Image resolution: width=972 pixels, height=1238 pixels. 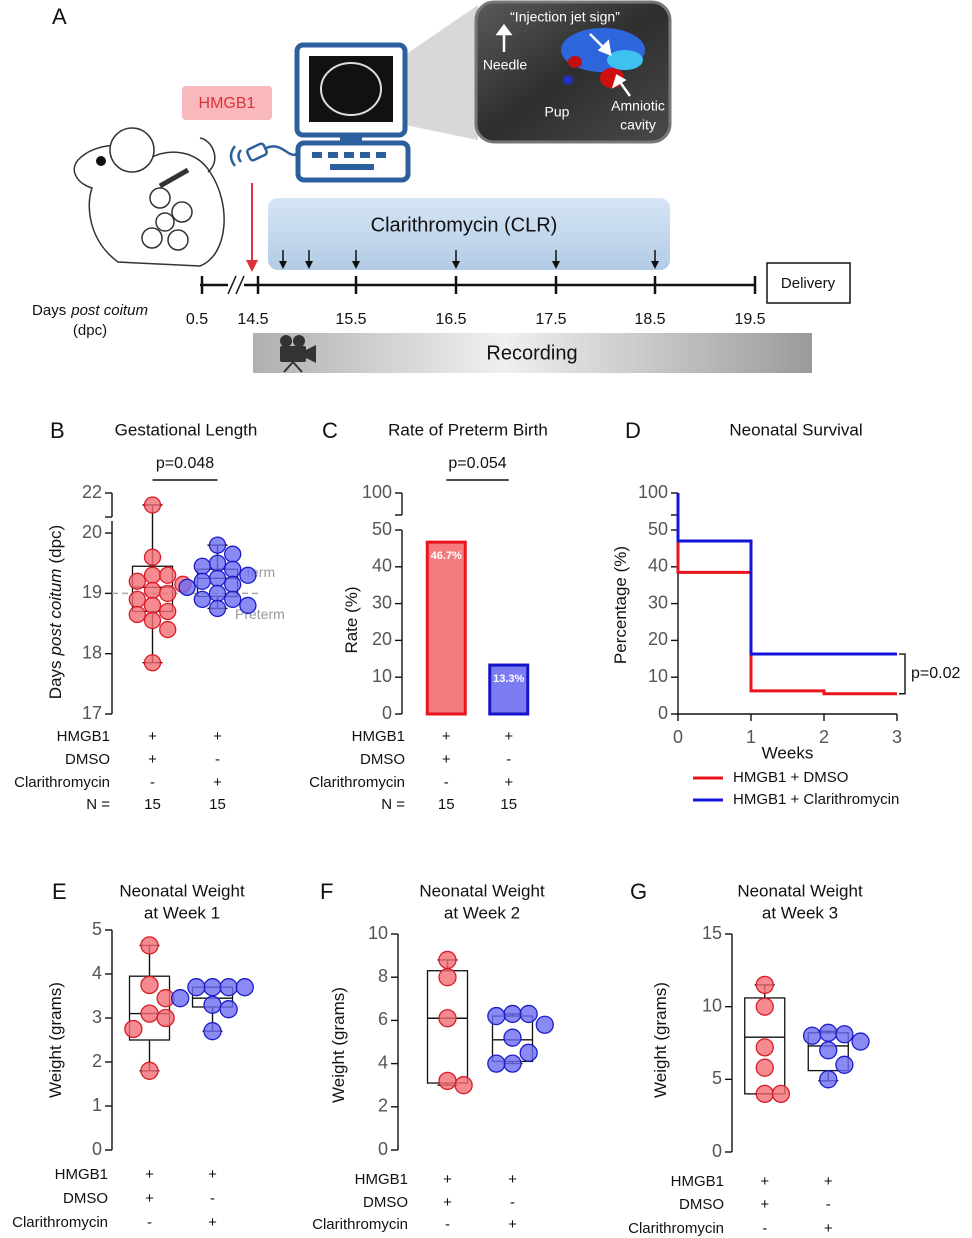 What do you see at coordinates (351, 619) in the screenshot?
I see `y-axis-label: Rate (%)` at bounding box center [351, 619].